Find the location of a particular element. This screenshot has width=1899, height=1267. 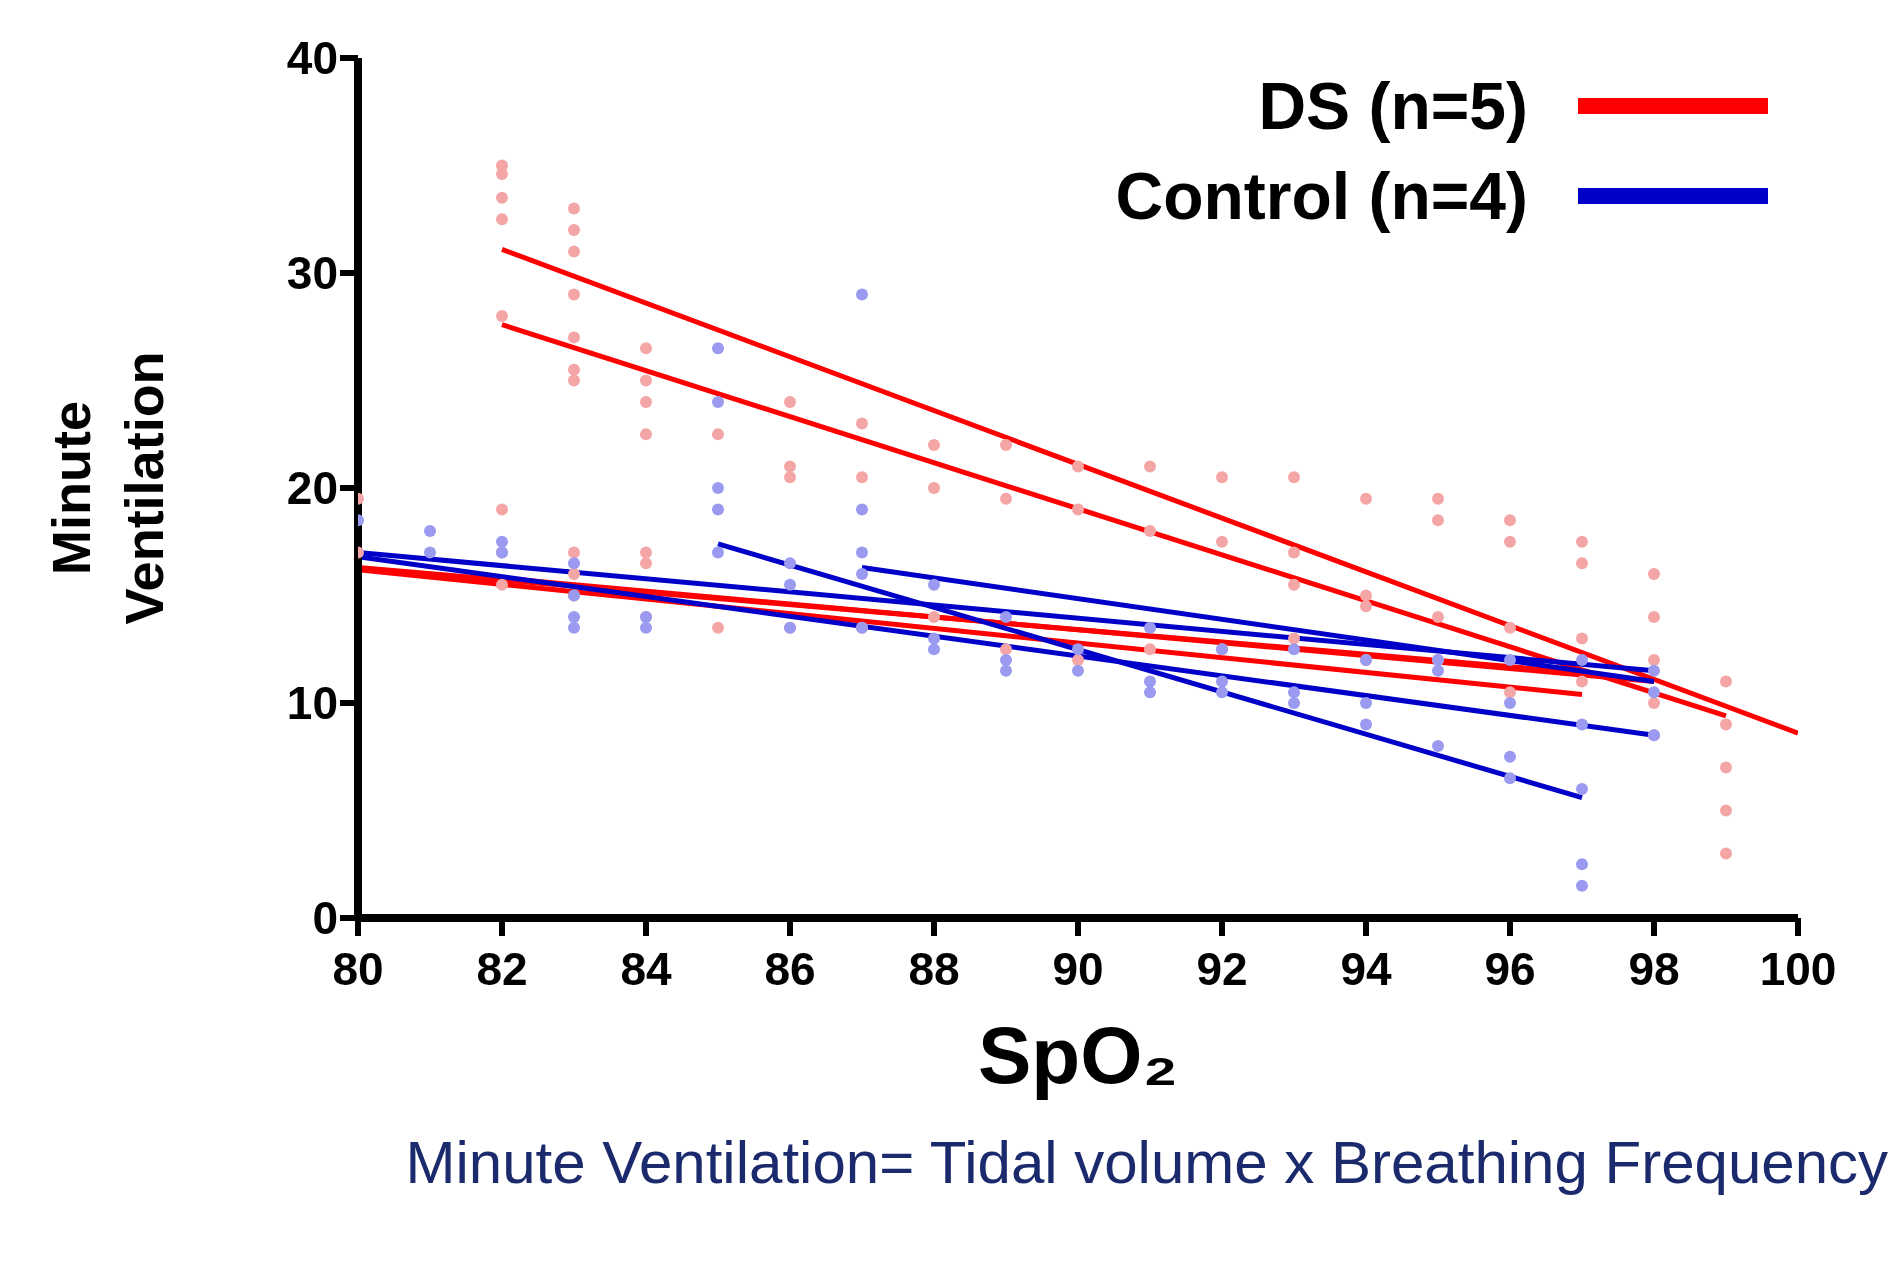

y-tick-label: 40 is located at coordinates (312, 58).